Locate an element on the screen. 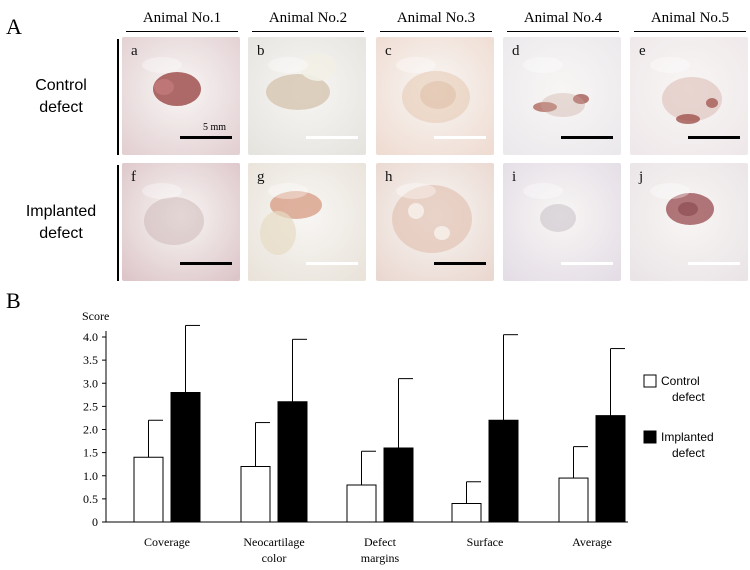 The width and height of the screenshot is (750, 570). row-label-implanted: Implanted defect is located at coordinates (61, 223).